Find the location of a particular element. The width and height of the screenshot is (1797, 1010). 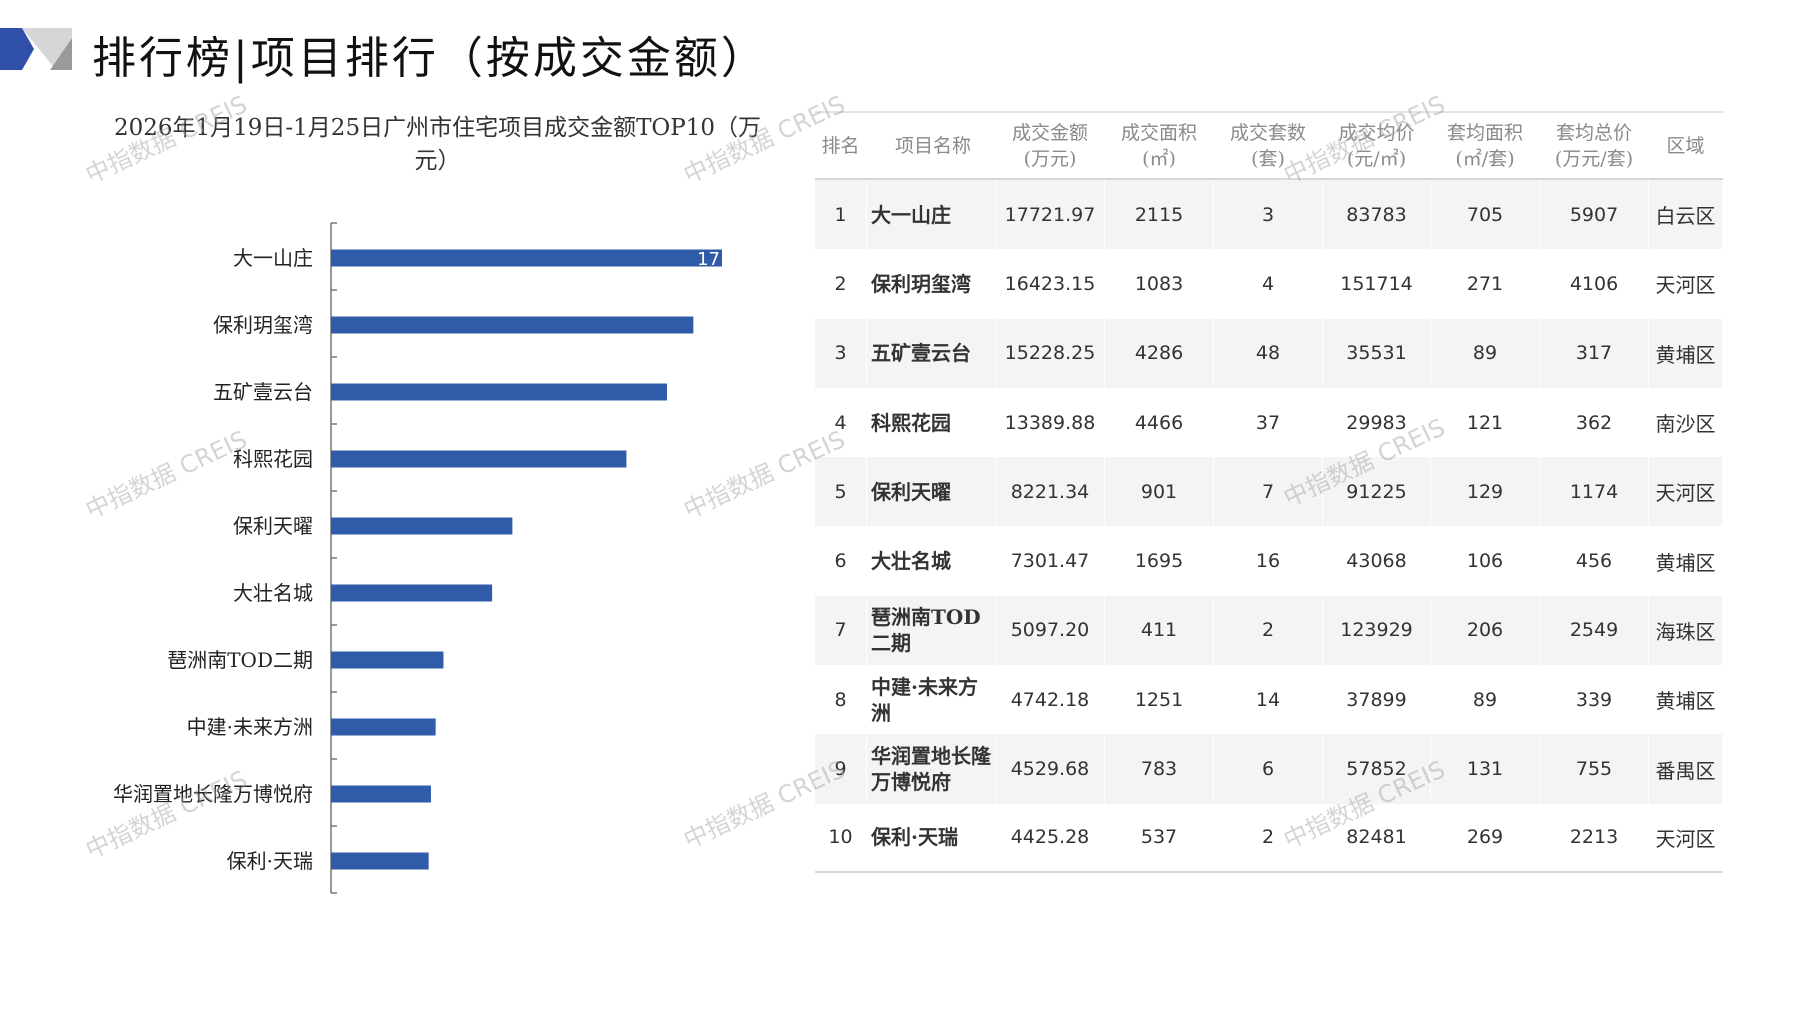

cell-text: 129 is located at coordinates (1485, 491).